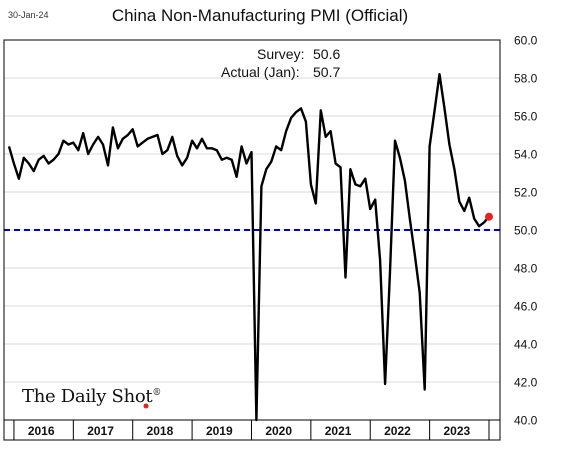  What do you see at coordinates (260, 72) in the screenshot?
I see `actual-label: Actual (Jan):` at bounding box center [260, 72].